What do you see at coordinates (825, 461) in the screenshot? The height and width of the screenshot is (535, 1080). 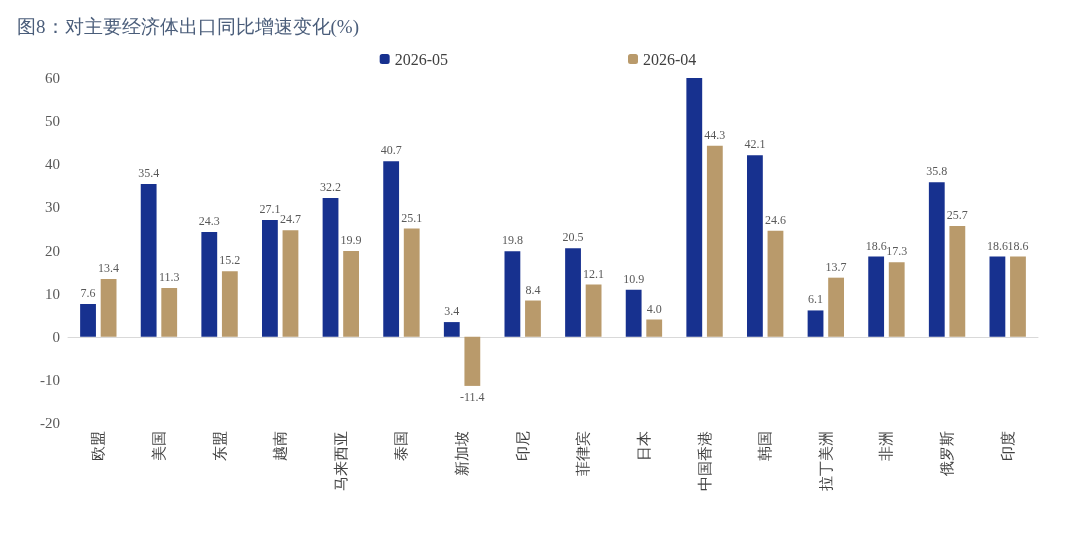 I see `x-tick-label: 拉丁美洲` at bounding box center [825, 461].